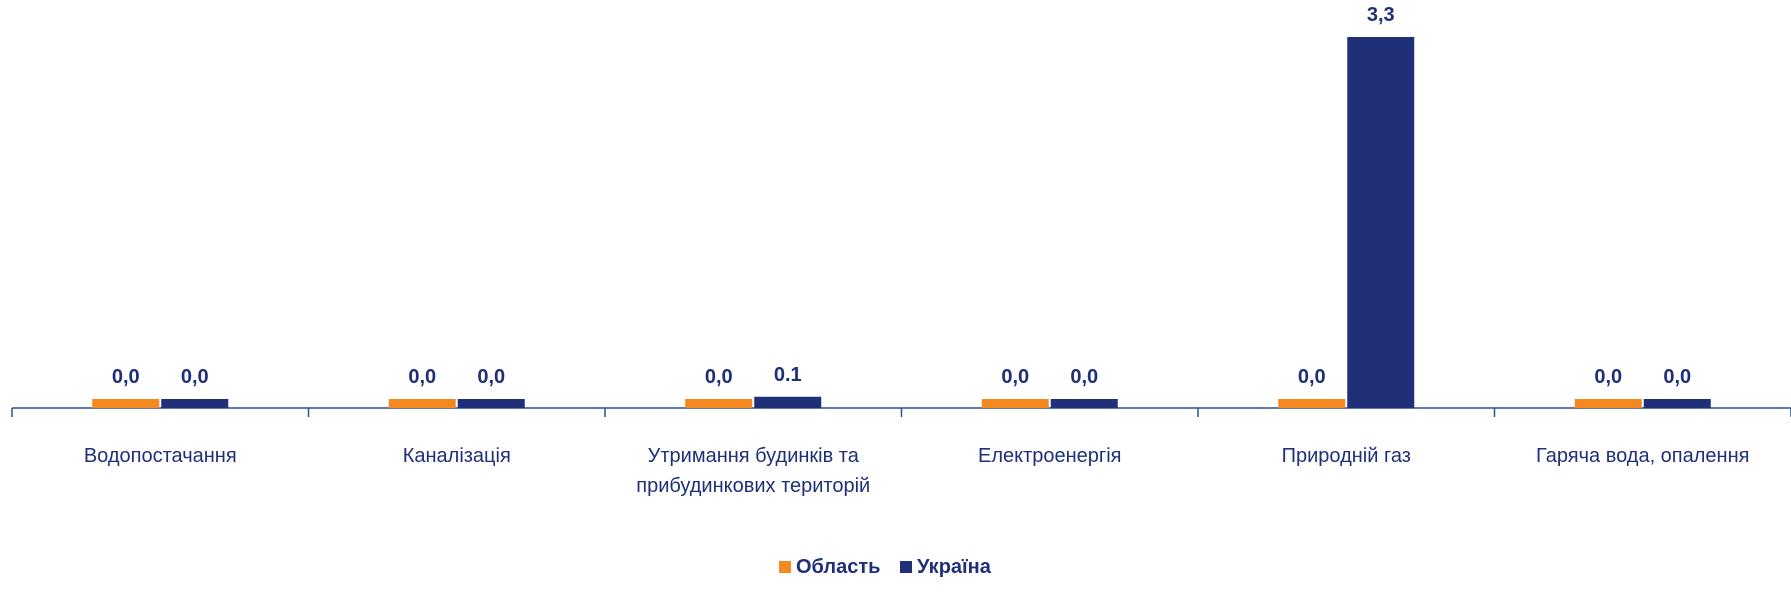  What do you see at coordinates (754, 456) in the screenshot?
I see `category-label-line: Утримання будинків та` at bounding box center [754, 456].